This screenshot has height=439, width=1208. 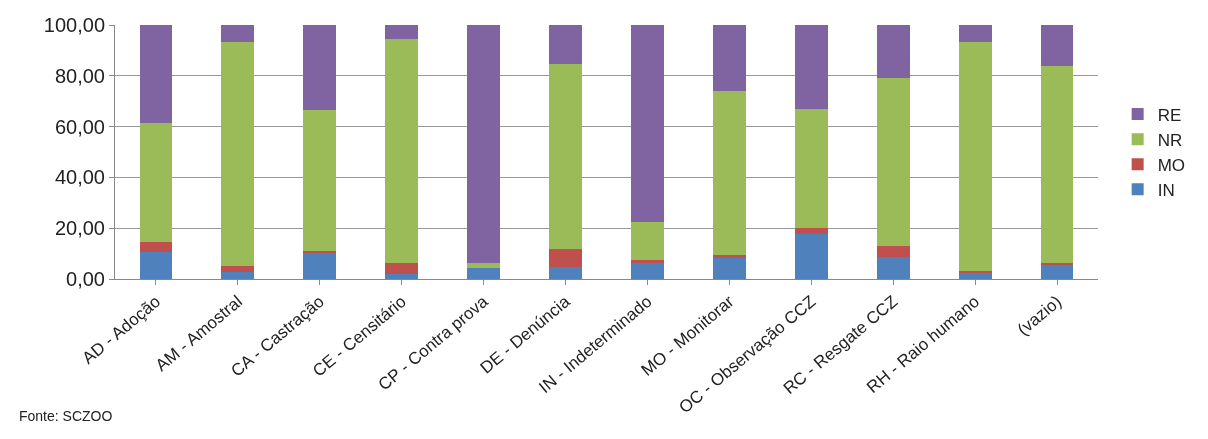 What do you see at coordinates (79, 228) in the screenshot?
I see `y-tick-label: 20,00` at bounding box center [79, 228].